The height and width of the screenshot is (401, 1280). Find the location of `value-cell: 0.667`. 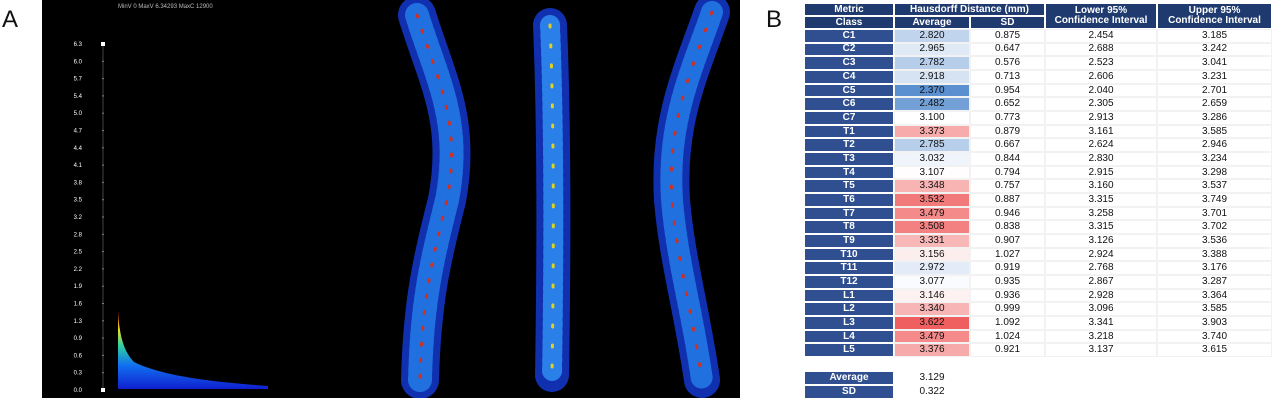

value-cell: 0.667 is located at coordinates (1007, 145).